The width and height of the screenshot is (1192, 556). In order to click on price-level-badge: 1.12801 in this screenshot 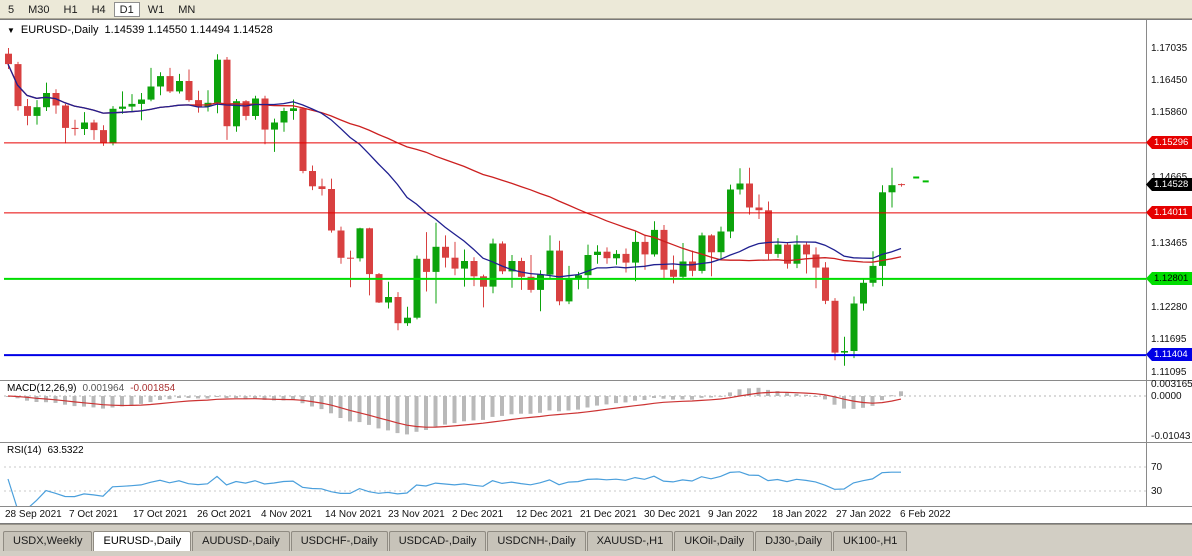, I will do `click(1169, 278)`.